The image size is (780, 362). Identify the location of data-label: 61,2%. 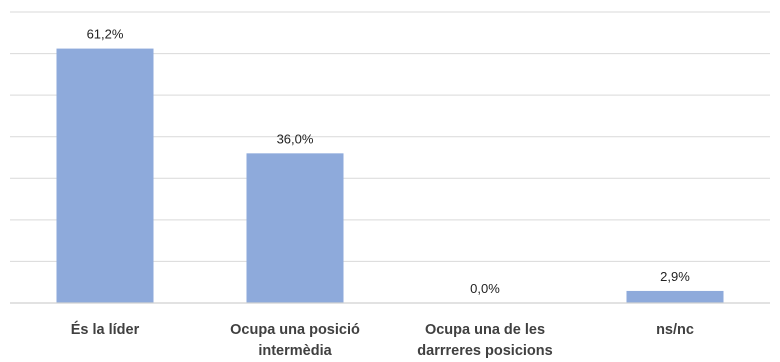
(105, 34).